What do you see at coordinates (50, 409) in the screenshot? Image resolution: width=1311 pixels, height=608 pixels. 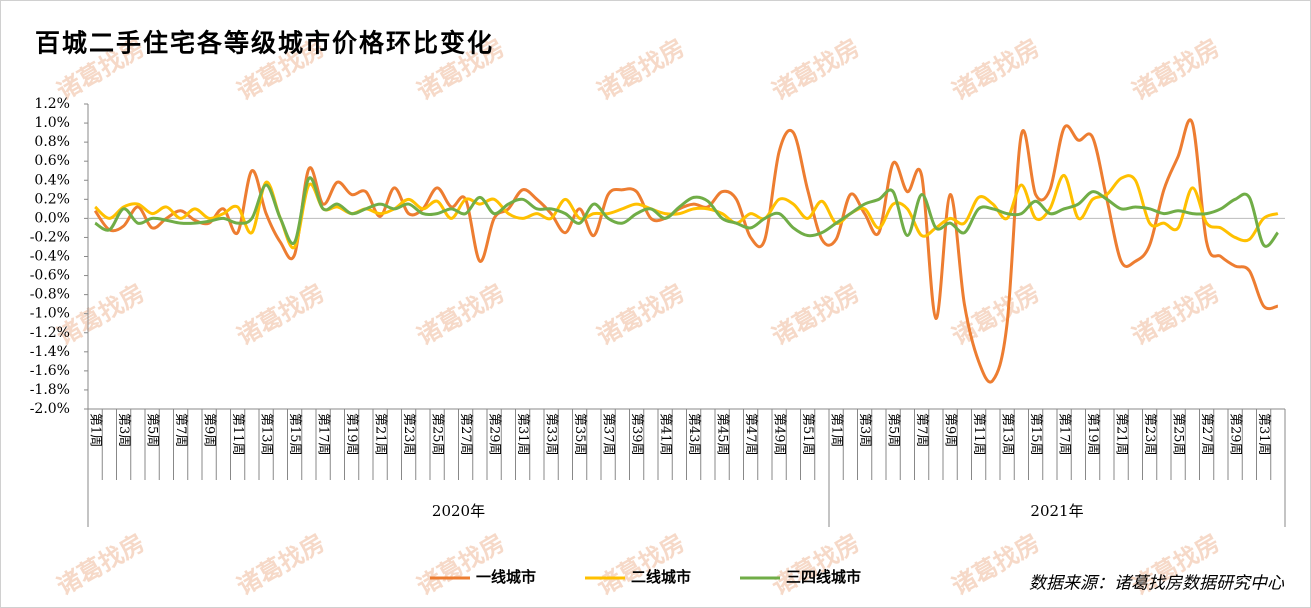 I see `y-tick-label: -2.0%` at bounding box center [50, 409].